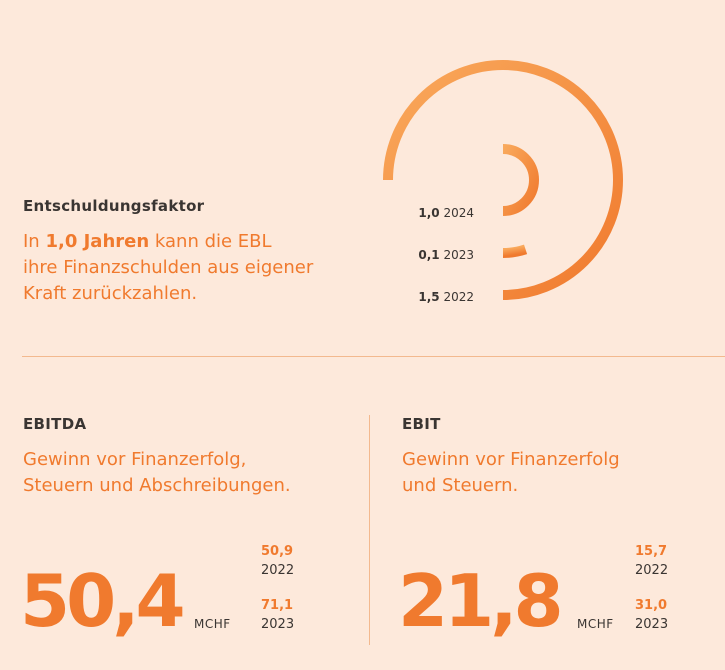  I want to click on ring-value-2023: 0,1, so click(429, 255).